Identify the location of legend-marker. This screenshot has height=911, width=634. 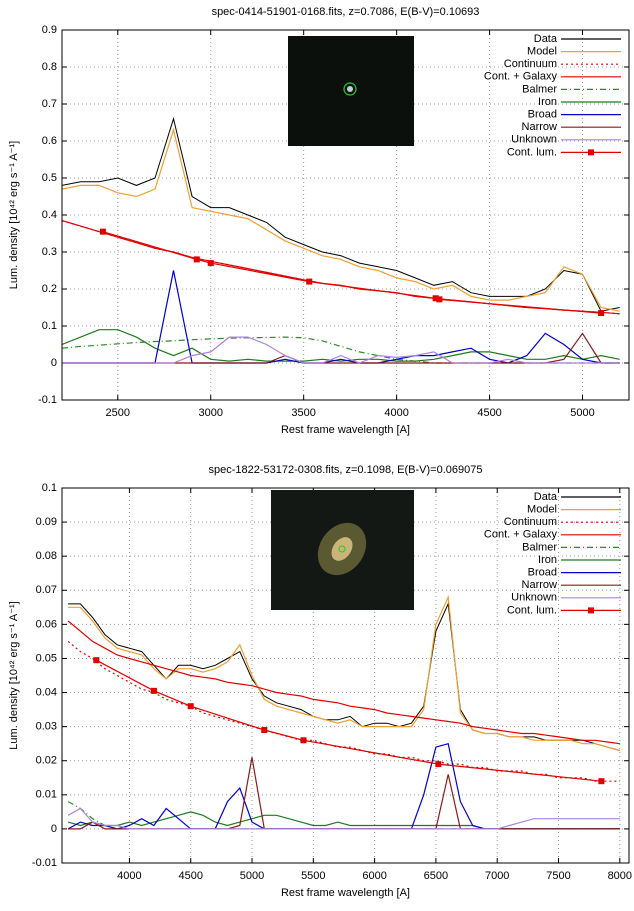
(591, 610).